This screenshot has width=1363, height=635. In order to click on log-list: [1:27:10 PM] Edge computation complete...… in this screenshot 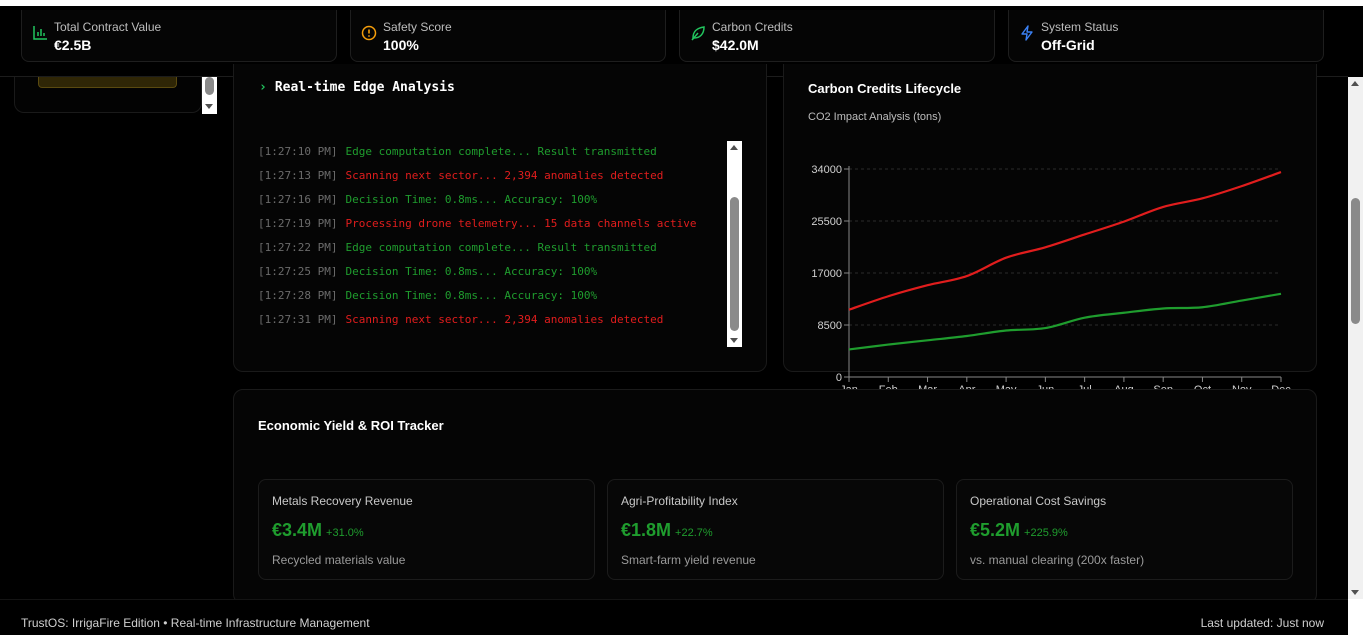, I will do `click(493, 240)`.